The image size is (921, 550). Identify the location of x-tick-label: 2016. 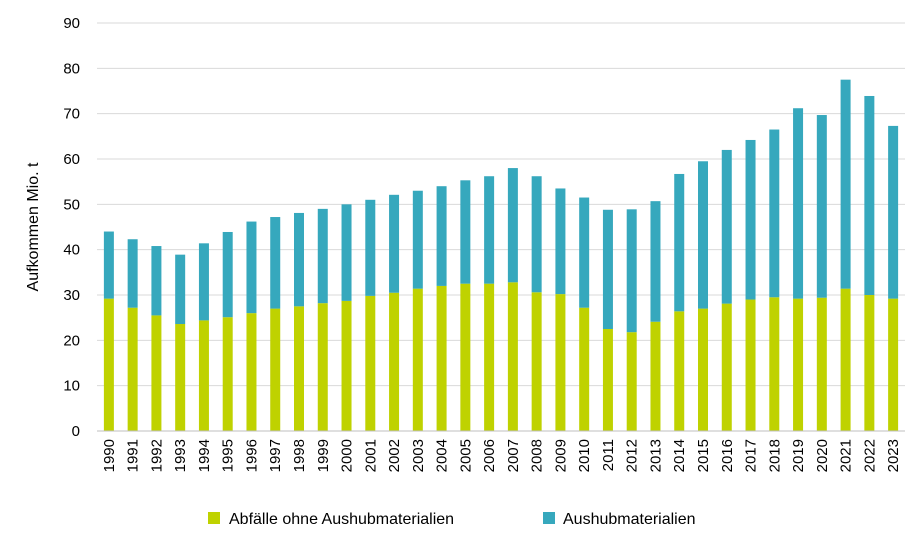
(727, 455).